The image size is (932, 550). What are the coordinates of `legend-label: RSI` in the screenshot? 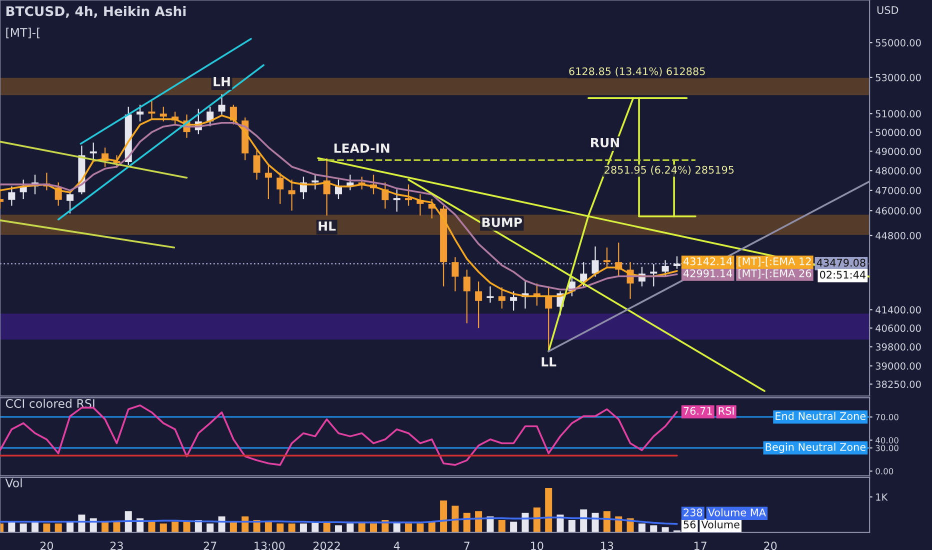 It's located at (726, 410).